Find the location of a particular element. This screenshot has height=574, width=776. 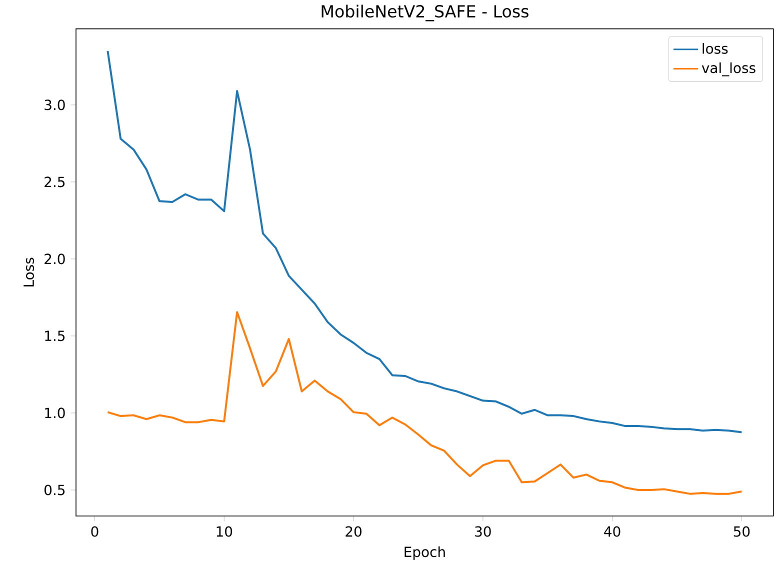

y-tick-label: 3.0 is located at coordinates (54, 105).